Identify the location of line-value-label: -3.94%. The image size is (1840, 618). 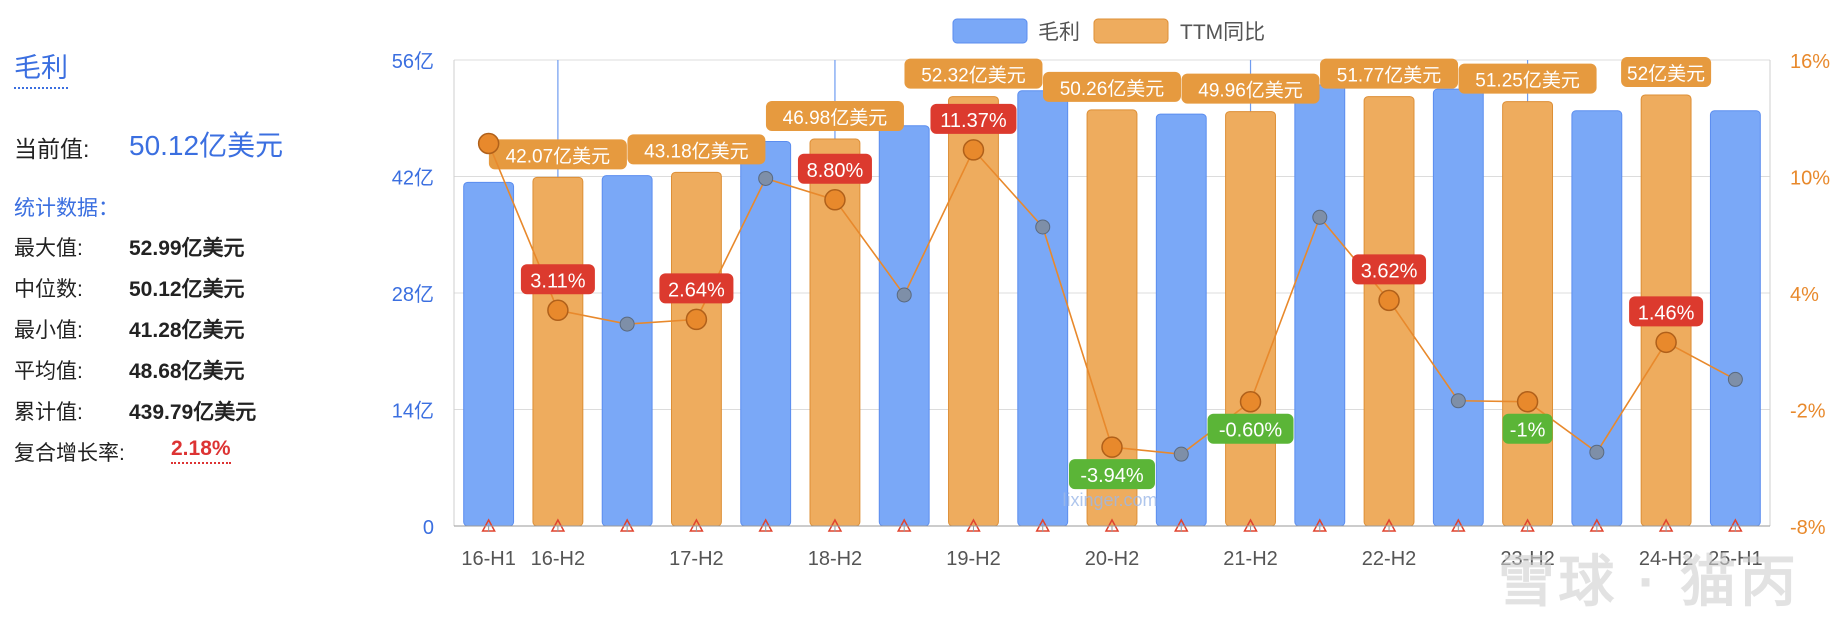
(1112, 476).